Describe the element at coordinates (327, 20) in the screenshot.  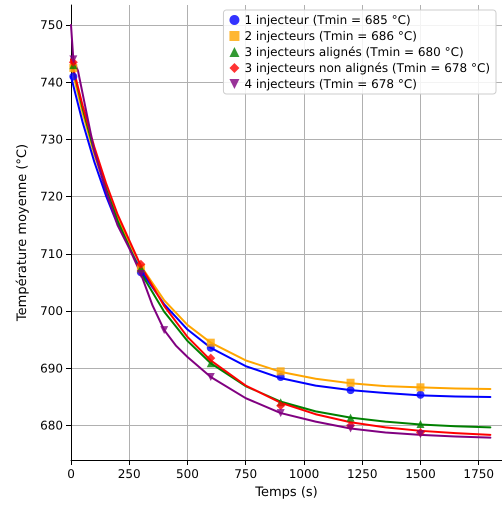
I see `legend-label: 1 injecteur (Tmin = 685 °C)` at that location.